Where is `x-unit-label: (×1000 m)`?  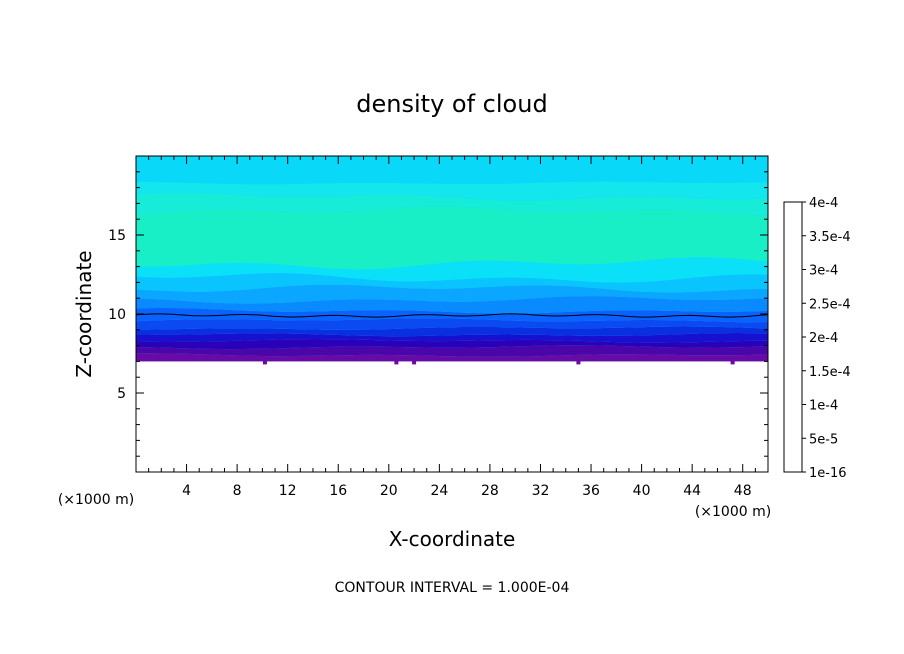
x-unit-label: (×1000 m) is located at coordinates (733, 512).